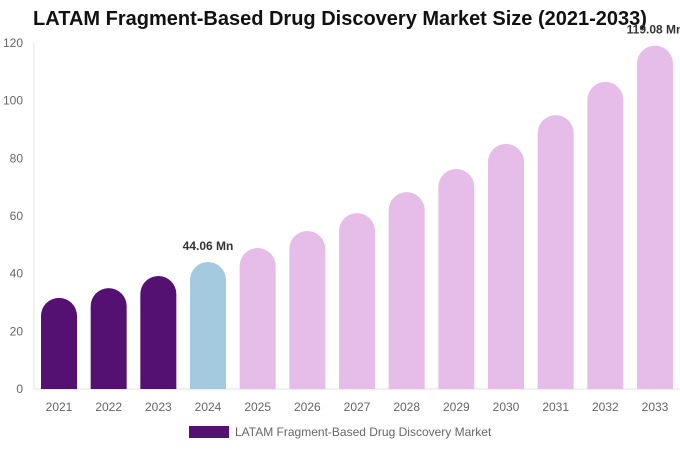 This screenshot has height=450, width=680. I want to click on x-tick-label: 2025, so click(257, 407).